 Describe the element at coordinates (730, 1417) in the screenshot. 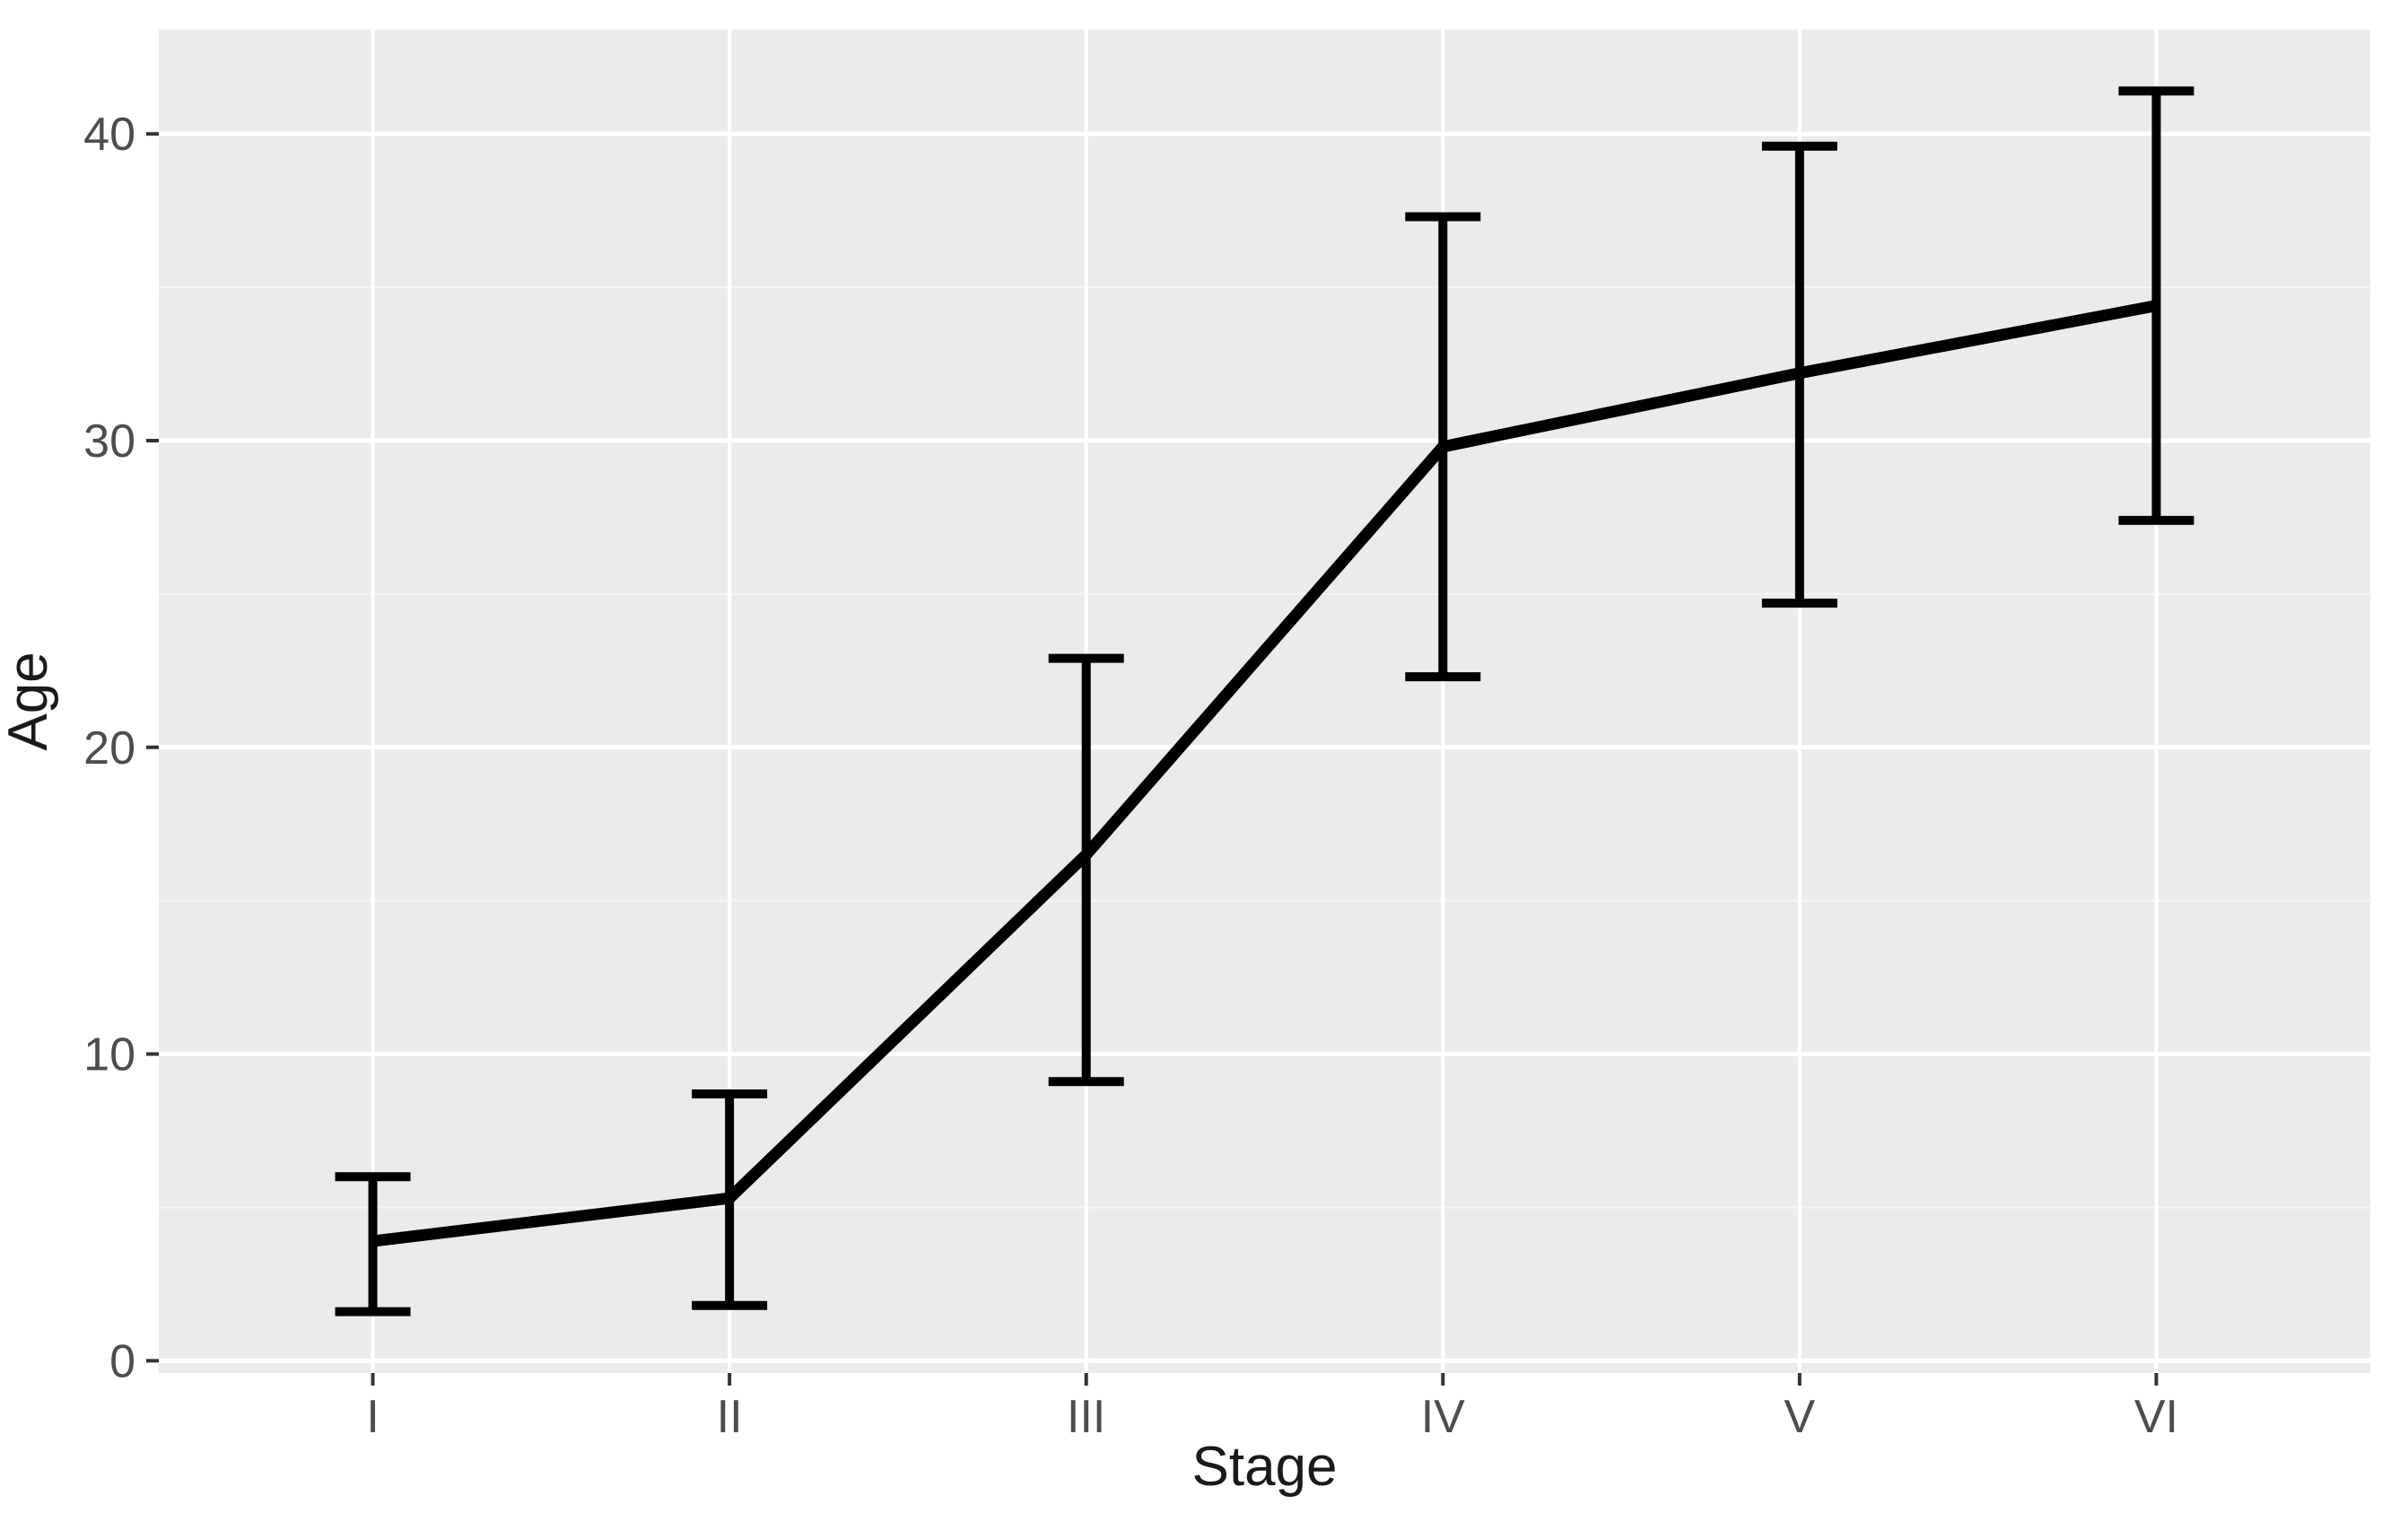

I see `x-tick-label: II` at that location.